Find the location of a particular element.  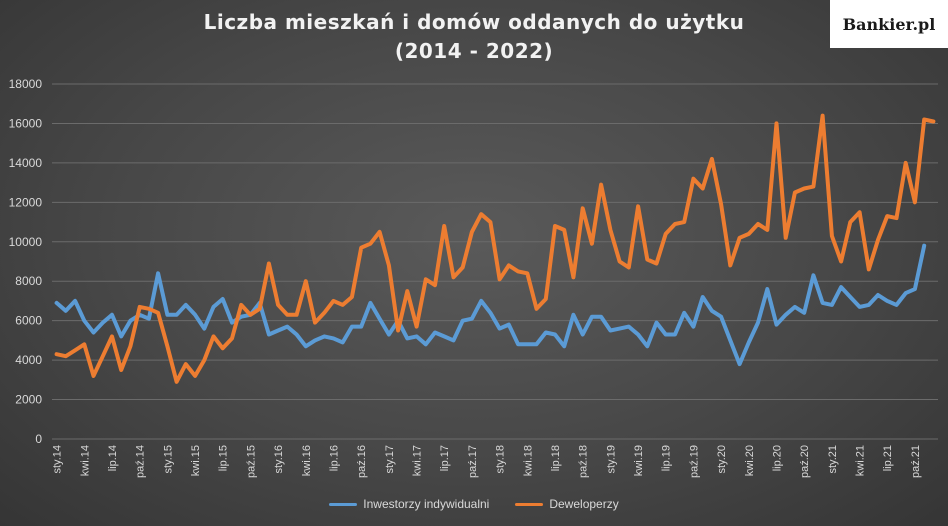

logo-text: Bankier.pl is located at coordinates (889, 24).